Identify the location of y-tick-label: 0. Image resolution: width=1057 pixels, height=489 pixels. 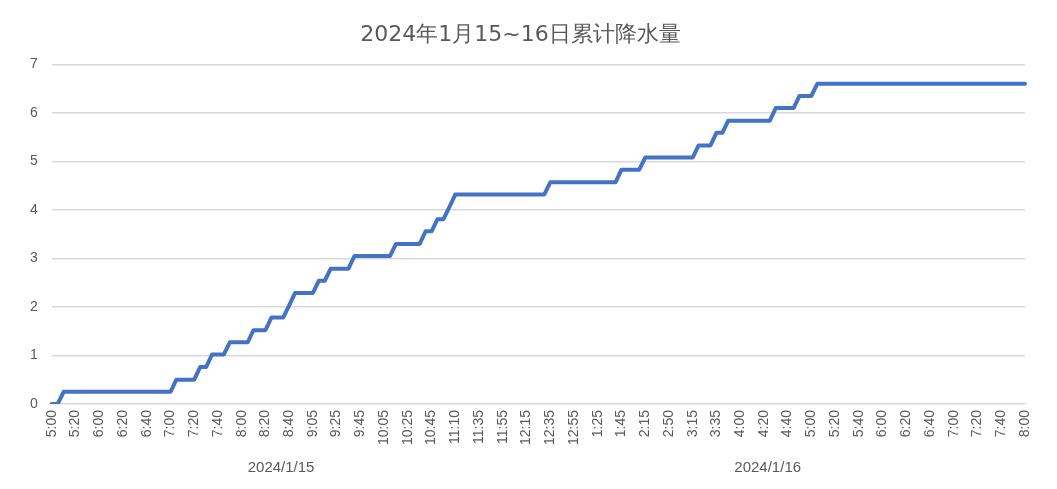
(33, 402).